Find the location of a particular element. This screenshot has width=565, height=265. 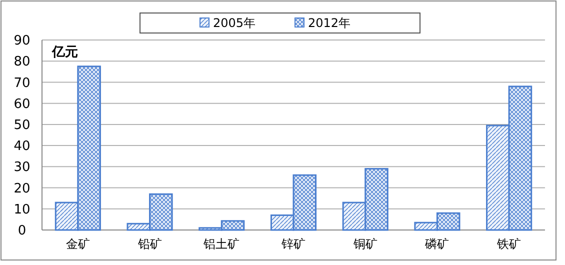

x-tick-label: 锌矿 is located at coordinates (293, 244).